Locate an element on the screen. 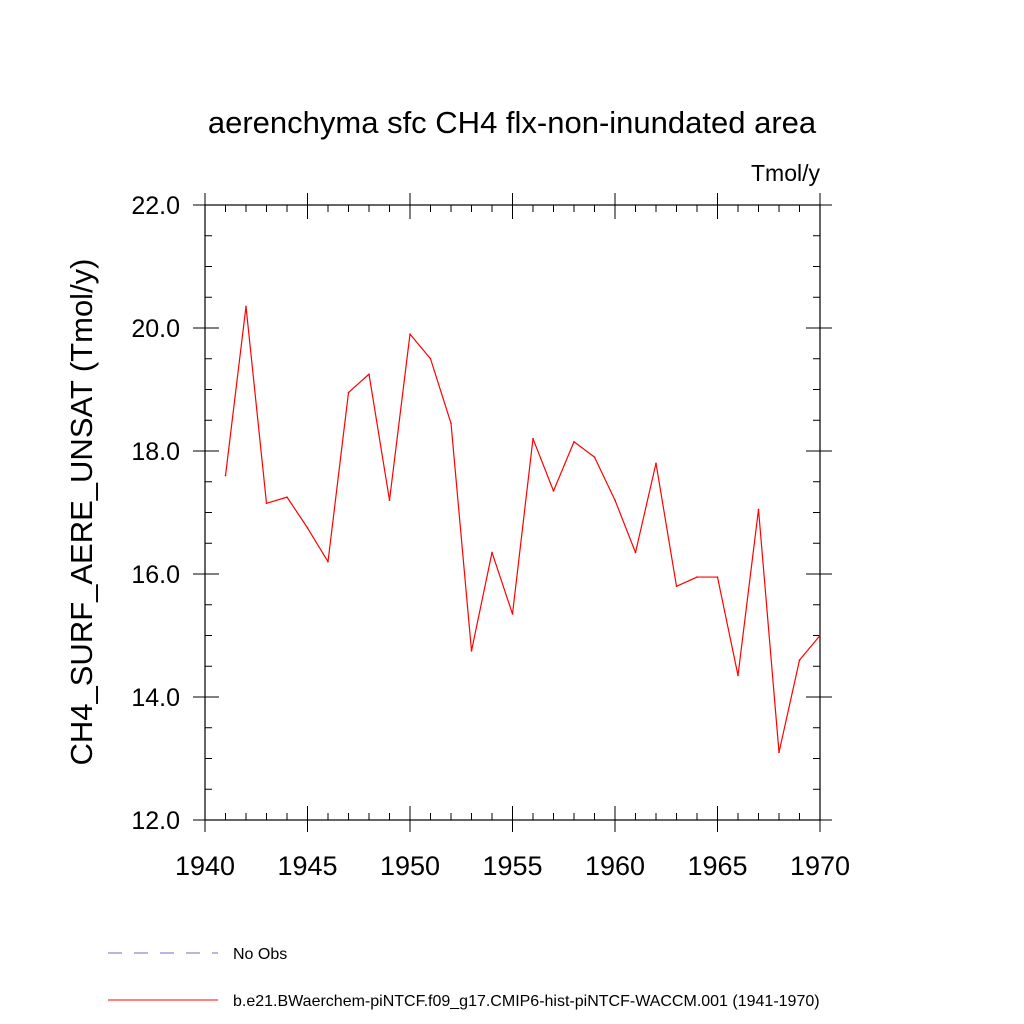 Image resolution: width=1024 pixels, height=1024 pixels. y-tick-label: 22.0 is located at coordinates (155, 206).